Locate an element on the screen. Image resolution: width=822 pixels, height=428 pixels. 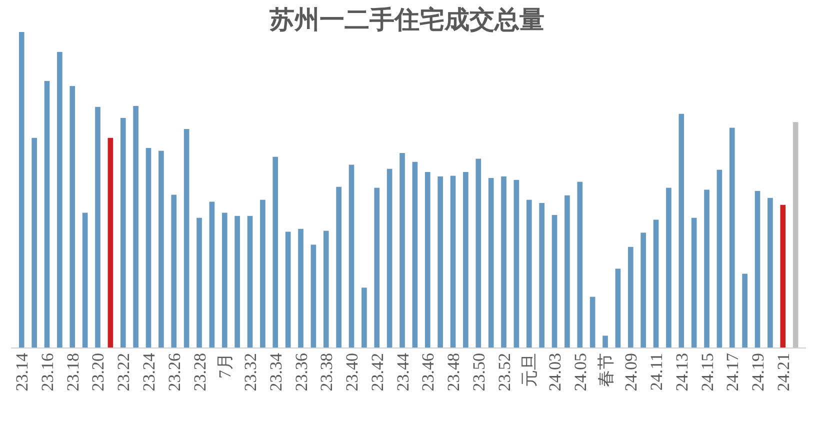
x-tick-label: 24.09 is located at coordinates (631, 372).